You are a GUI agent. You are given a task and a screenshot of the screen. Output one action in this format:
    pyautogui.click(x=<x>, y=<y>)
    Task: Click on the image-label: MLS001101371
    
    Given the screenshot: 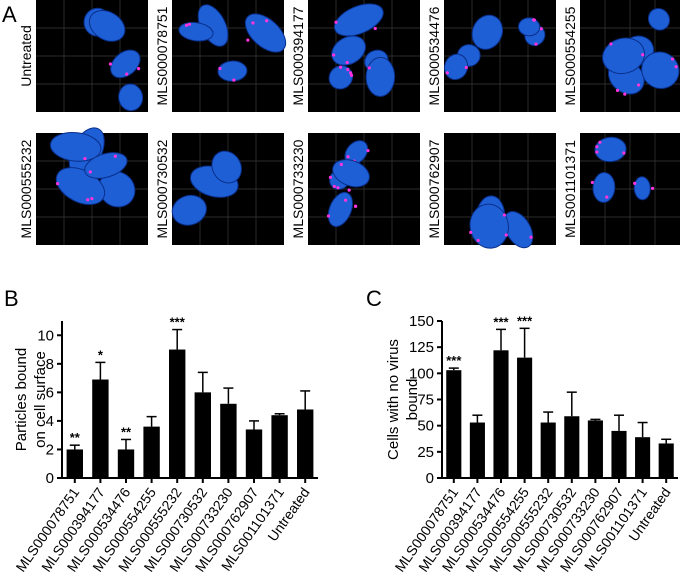 What is the action you would take?
    pyautogui.click(x=570, y=189)
    